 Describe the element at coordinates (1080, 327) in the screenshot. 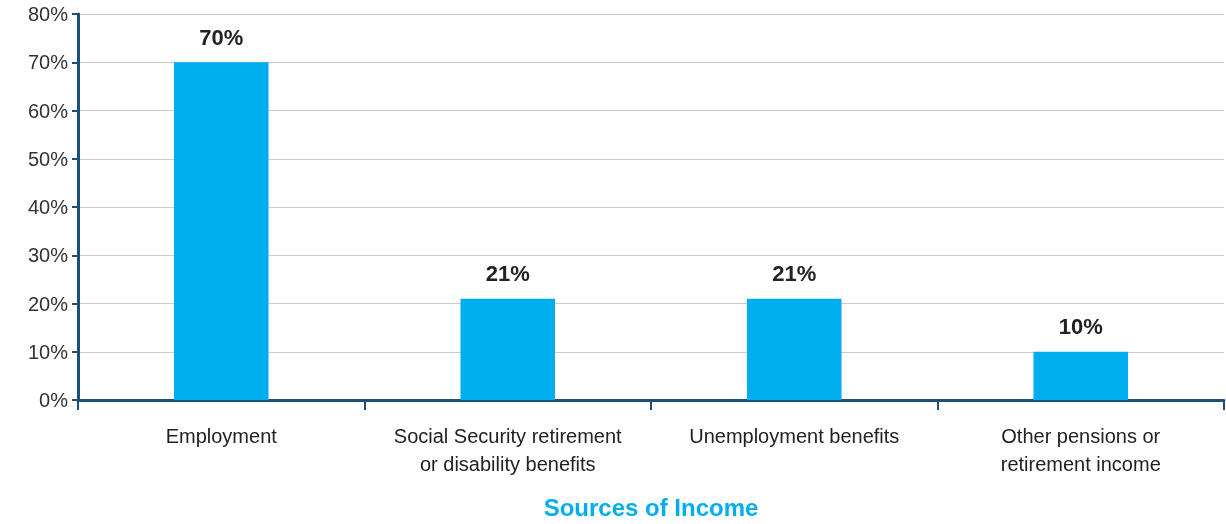

I see `data-label: 10%` at that location.